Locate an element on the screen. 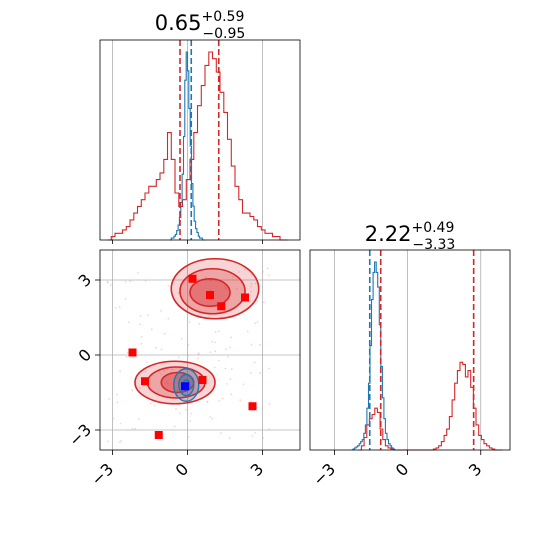 The image size is (550, 550). joint-x-ticklabel-0: −3 is located at coordinates (102, 474).